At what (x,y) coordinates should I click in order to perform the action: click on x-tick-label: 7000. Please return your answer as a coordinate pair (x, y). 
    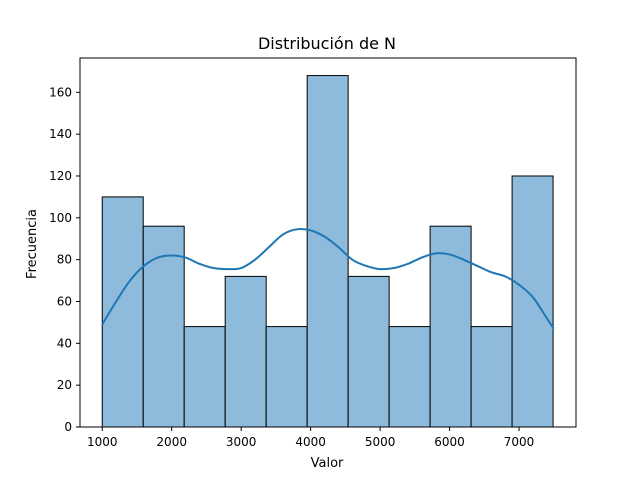
    Looking at the image, I should click on (519, 442).